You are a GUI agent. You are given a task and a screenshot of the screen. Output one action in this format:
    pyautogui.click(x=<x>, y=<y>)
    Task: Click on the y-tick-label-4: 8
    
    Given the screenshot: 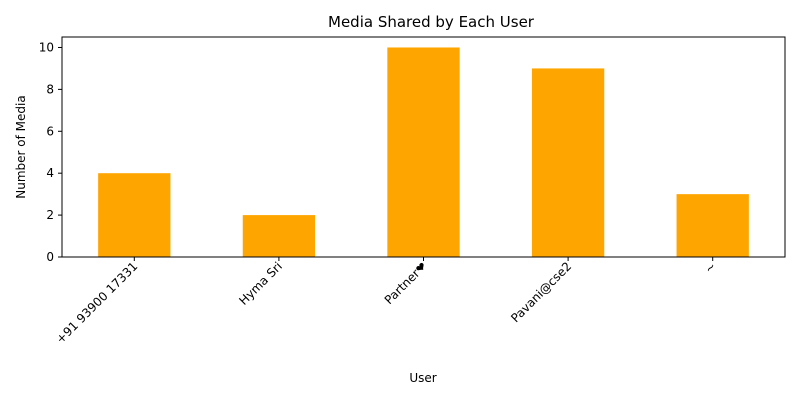 What is the action you would take?
    pyautogui.click(x=50, y=89)
    